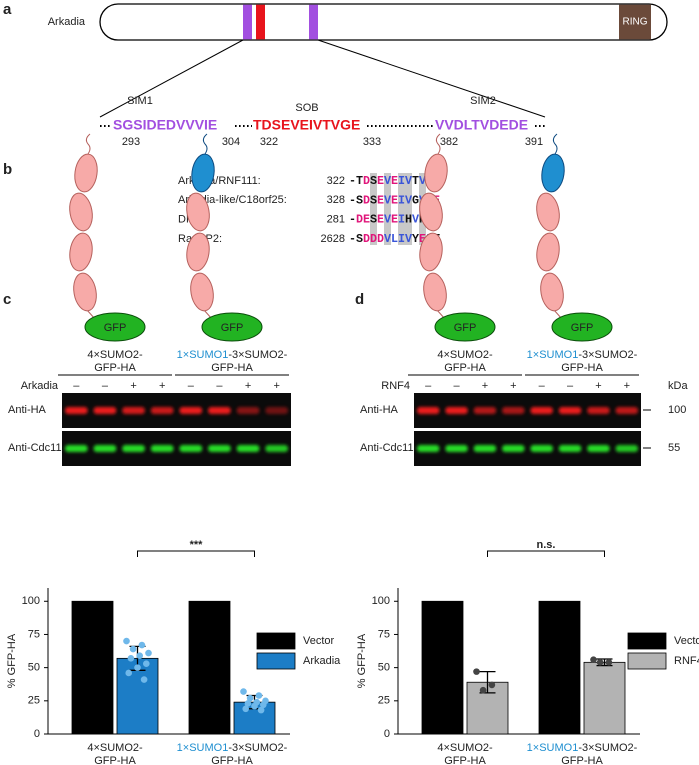  Describe the element at coordinates (319, 641) in the screenshot. I see `legend-label: Vector` at that location.